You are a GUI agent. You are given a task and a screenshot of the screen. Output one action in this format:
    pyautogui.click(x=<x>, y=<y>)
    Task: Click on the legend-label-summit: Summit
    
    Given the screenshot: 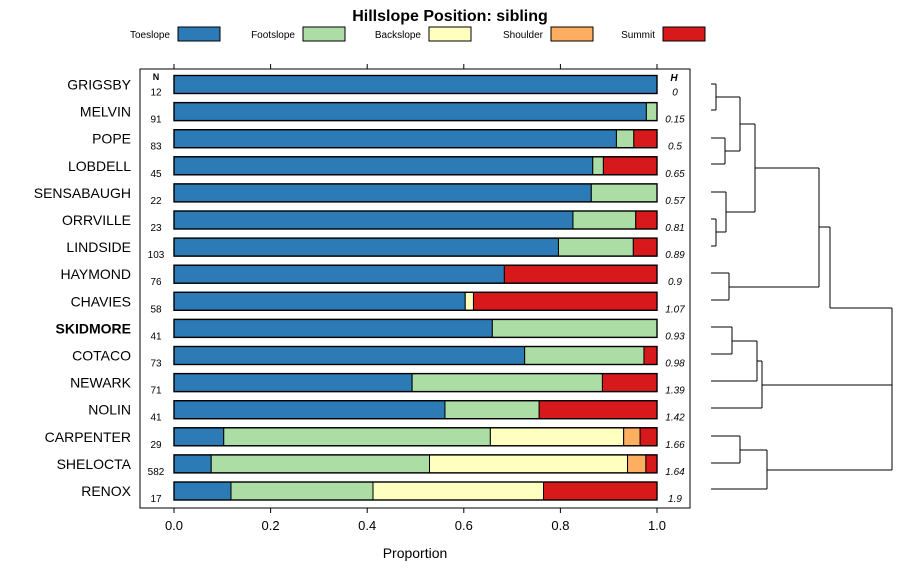 What is the action you would take?
    pyautogui.click(x=638, y=35)
    